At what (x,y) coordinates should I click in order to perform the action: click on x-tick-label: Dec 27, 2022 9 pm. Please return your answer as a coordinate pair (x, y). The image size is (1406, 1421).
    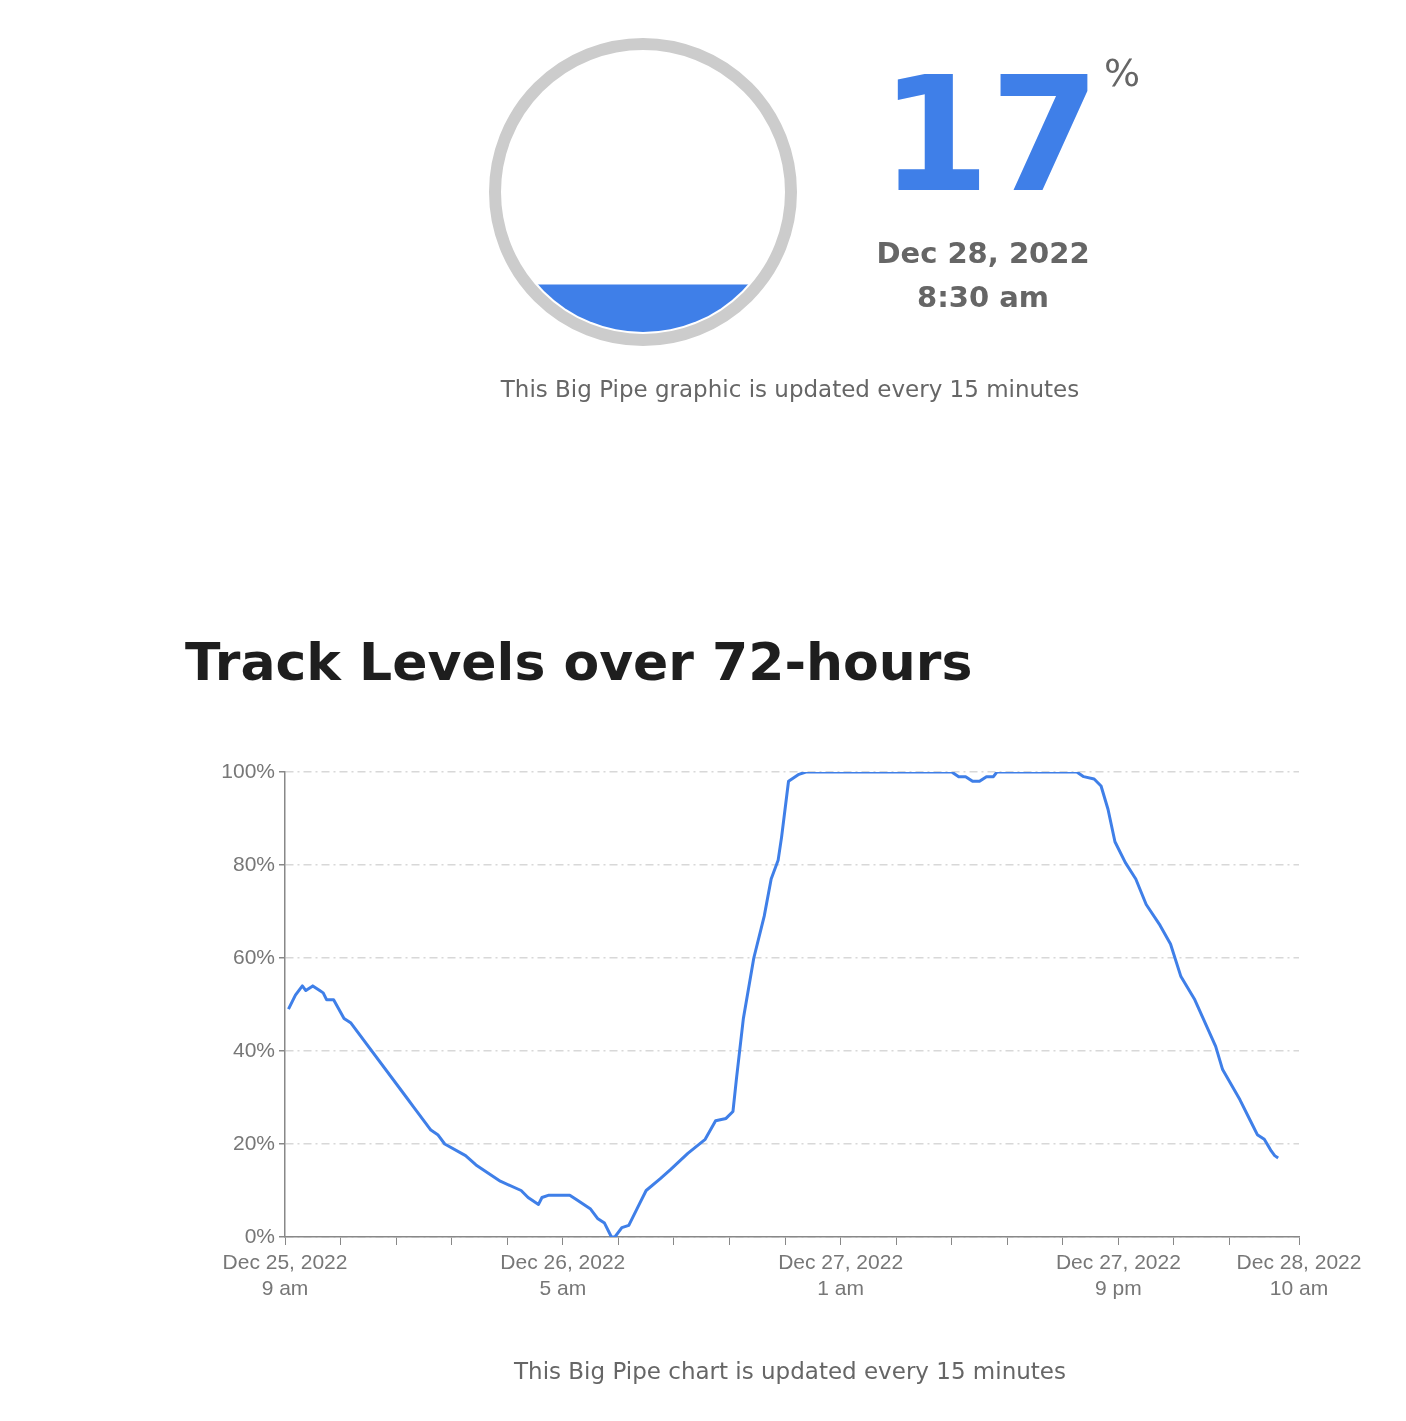
    Looking at the image, I should click on (1118, 1274).